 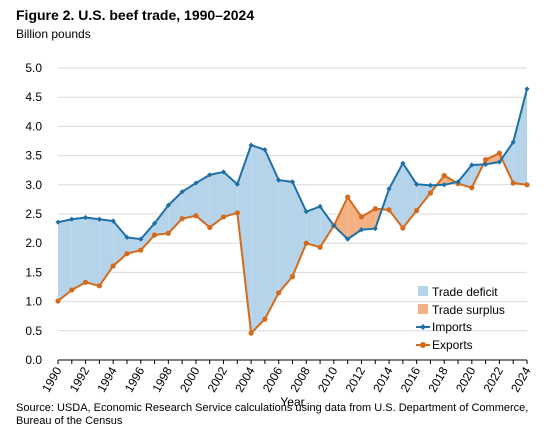 I want to click on x-tick-label: 1994, so click(x=107, y=379).